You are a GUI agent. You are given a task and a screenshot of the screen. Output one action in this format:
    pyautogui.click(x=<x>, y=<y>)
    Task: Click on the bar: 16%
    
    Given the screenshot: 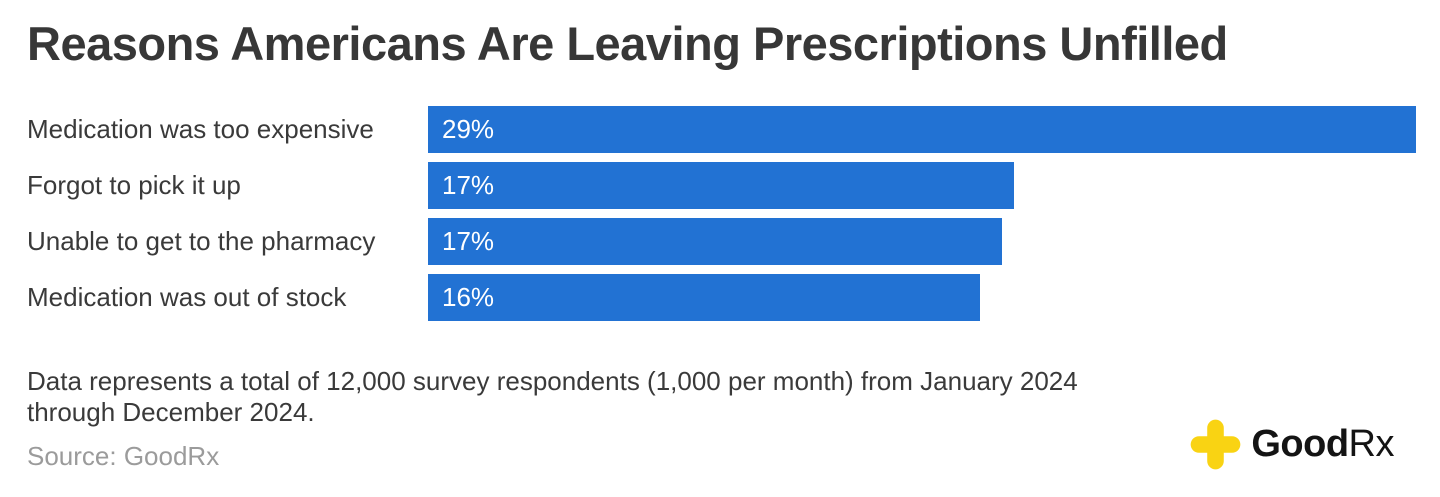 What is the action you would take?
    pyautogui.click(x=704, y=297)
    